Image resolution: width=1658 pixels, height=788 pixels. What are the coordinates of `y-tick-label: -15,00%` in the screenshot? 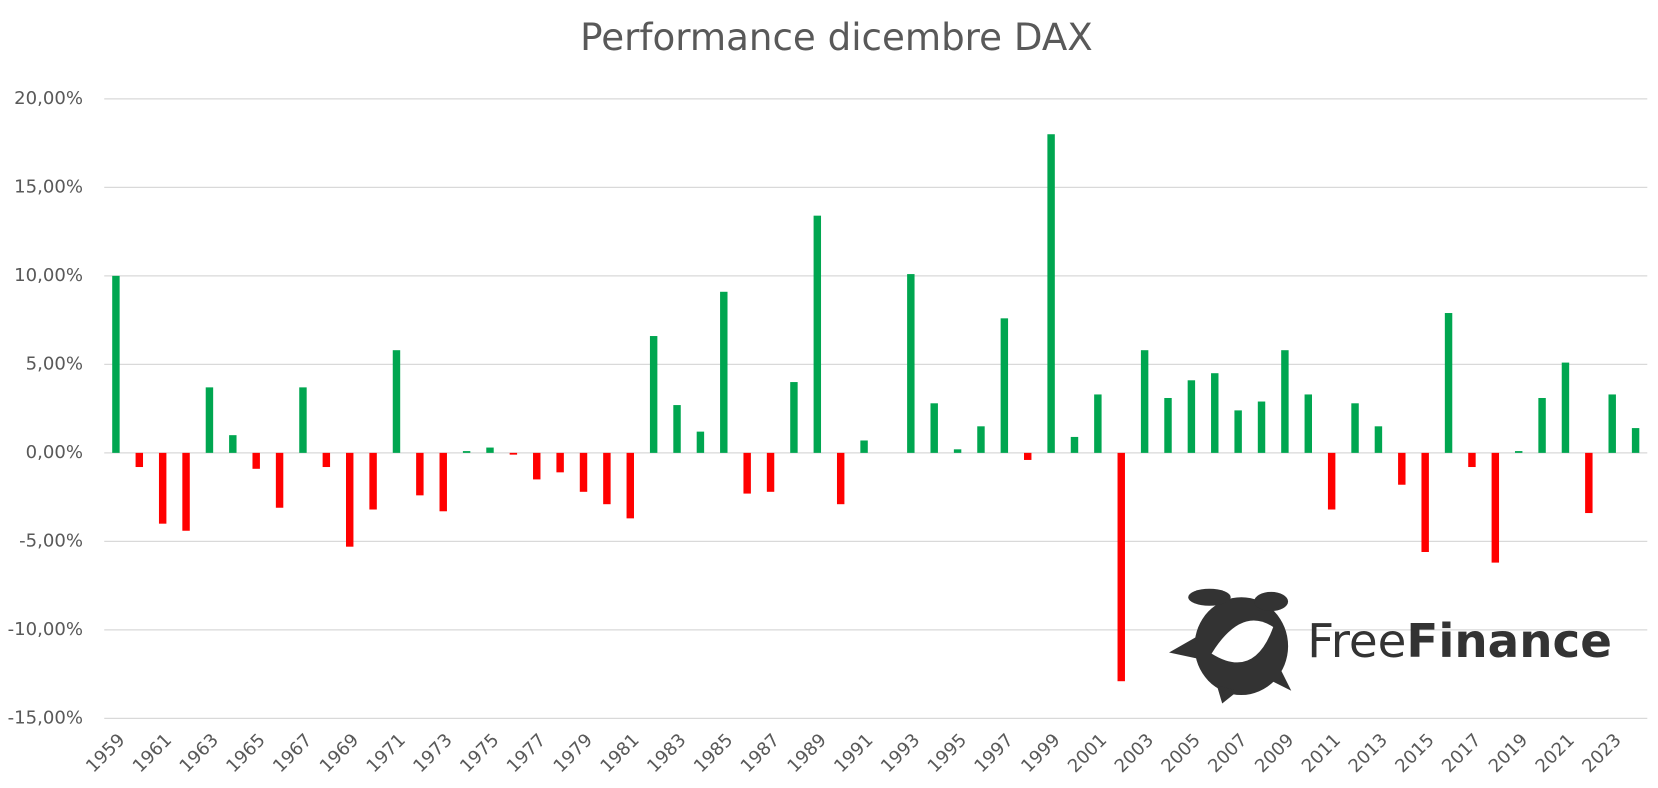 It's located at (45, 717).